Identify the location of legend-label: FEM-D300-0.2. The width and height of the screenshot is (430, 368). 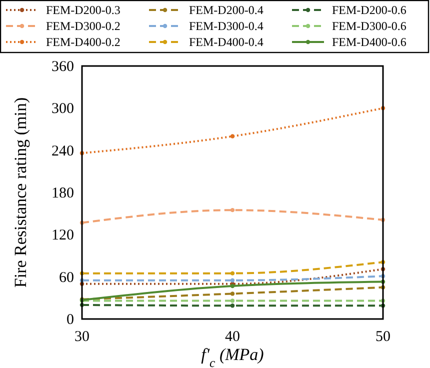
(83, 26).